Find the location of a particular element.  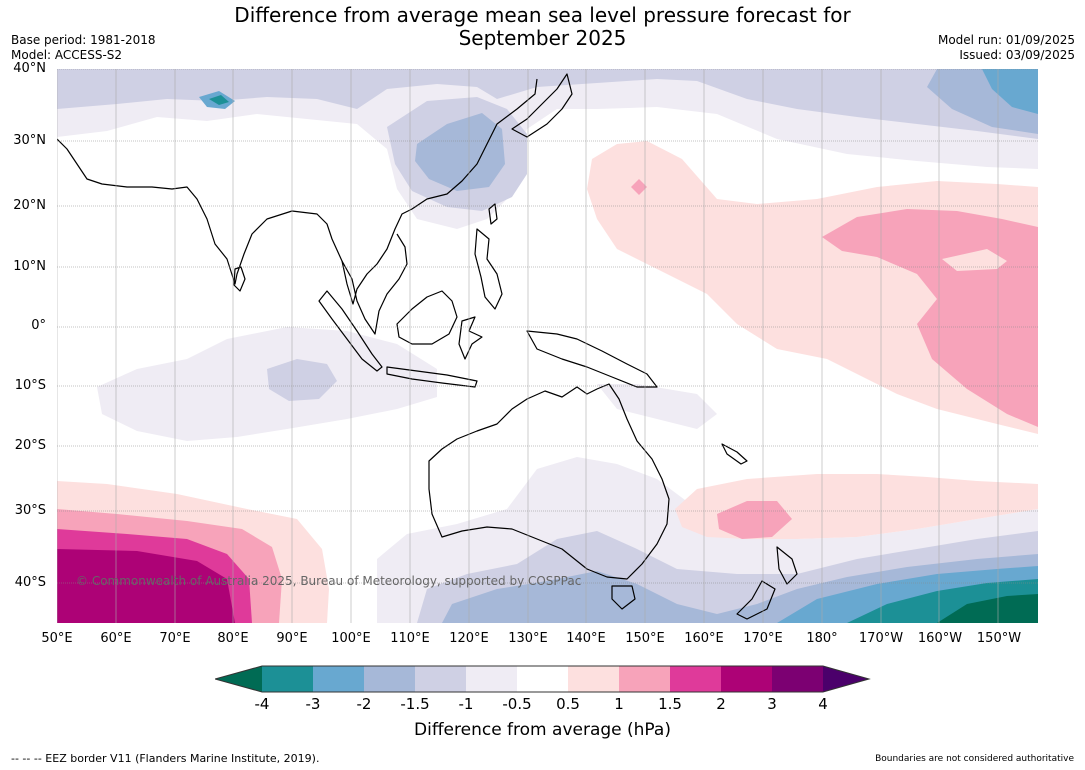

coastline-japan is located at coordinates (542, 105).